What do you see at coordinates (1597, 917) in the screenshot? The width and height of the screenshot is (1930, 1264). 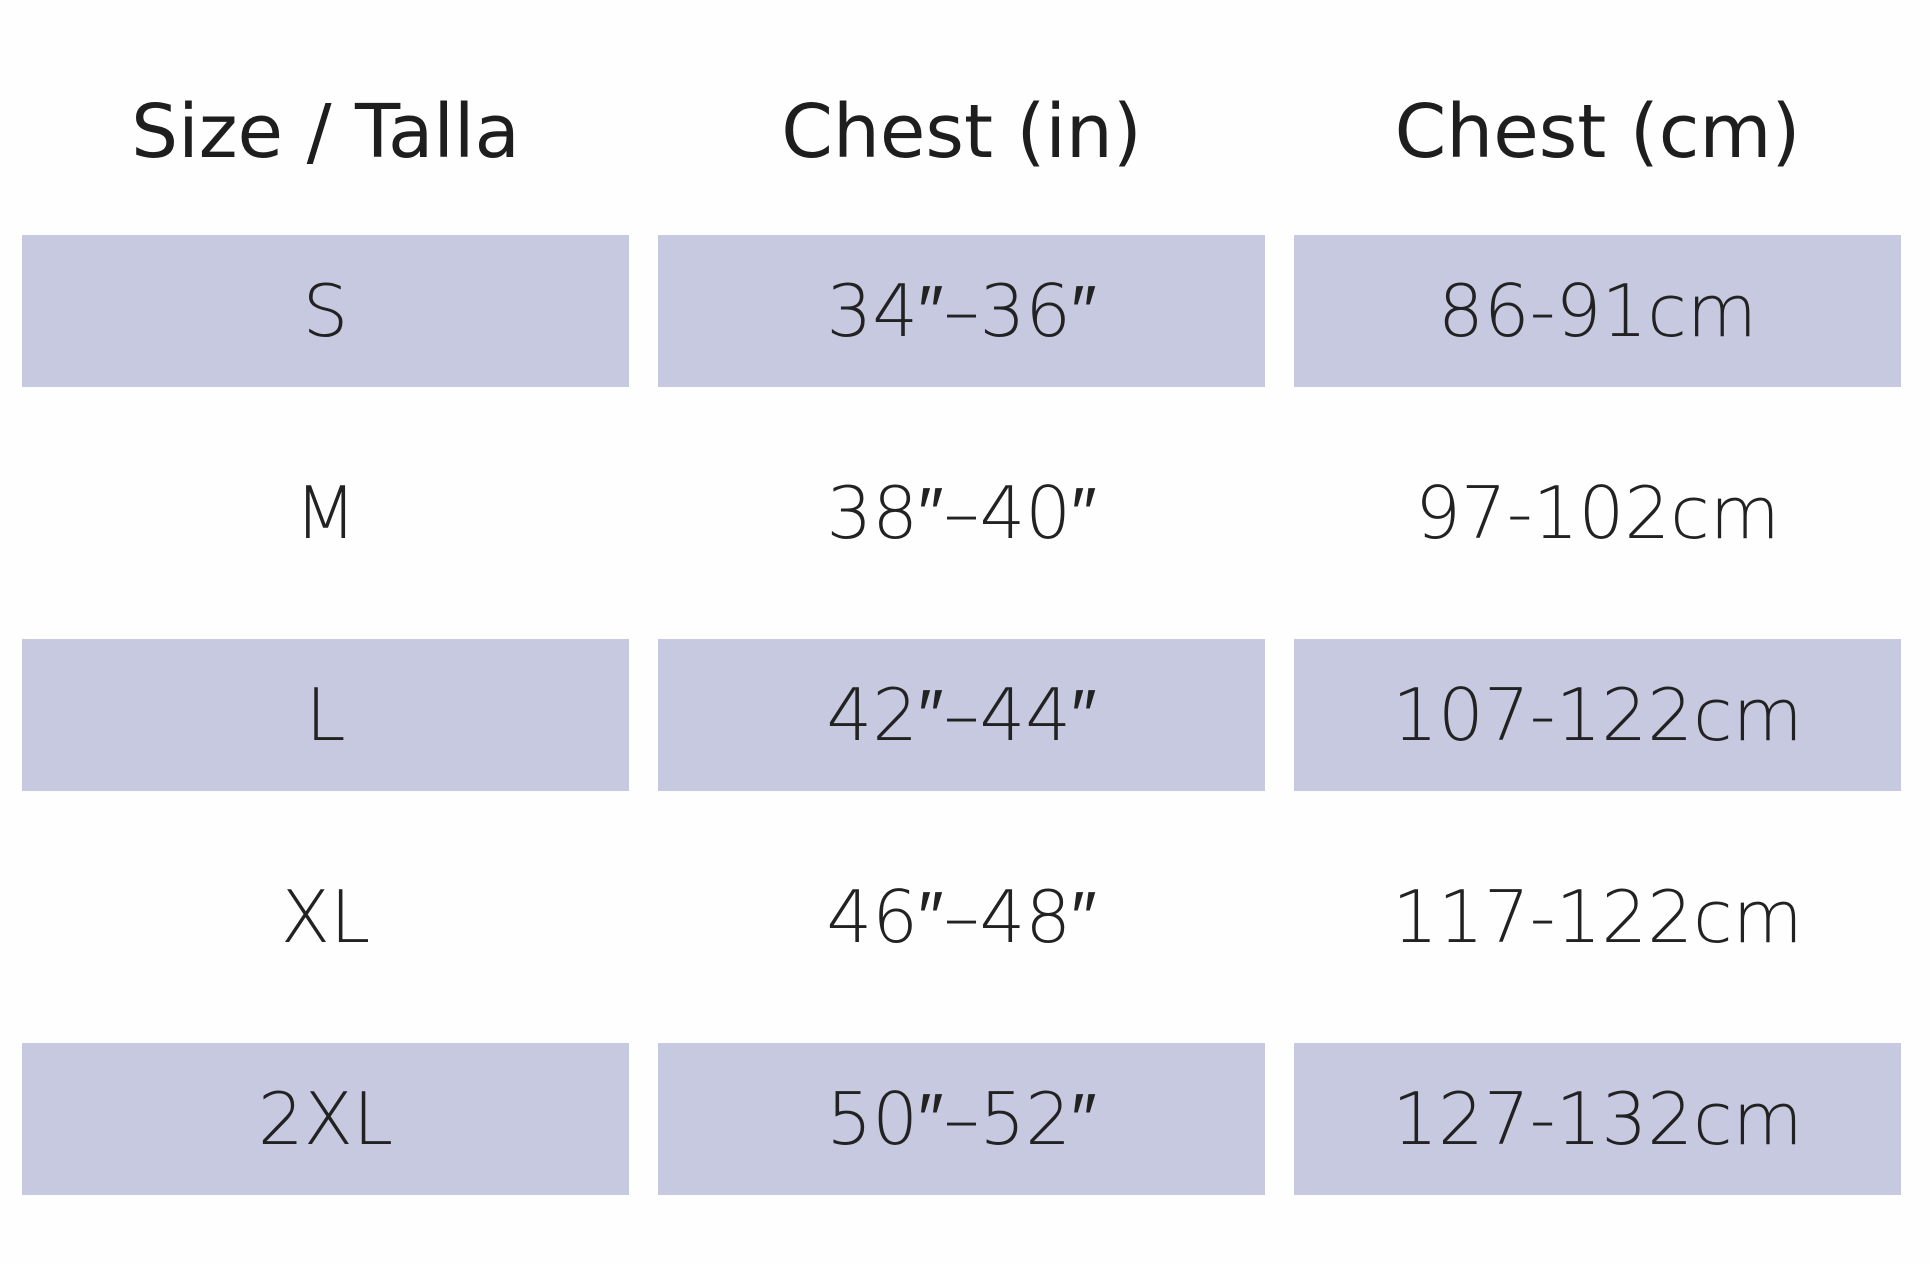 I see `table-cell: 117-122cm` at bounding box center [1597, 917].